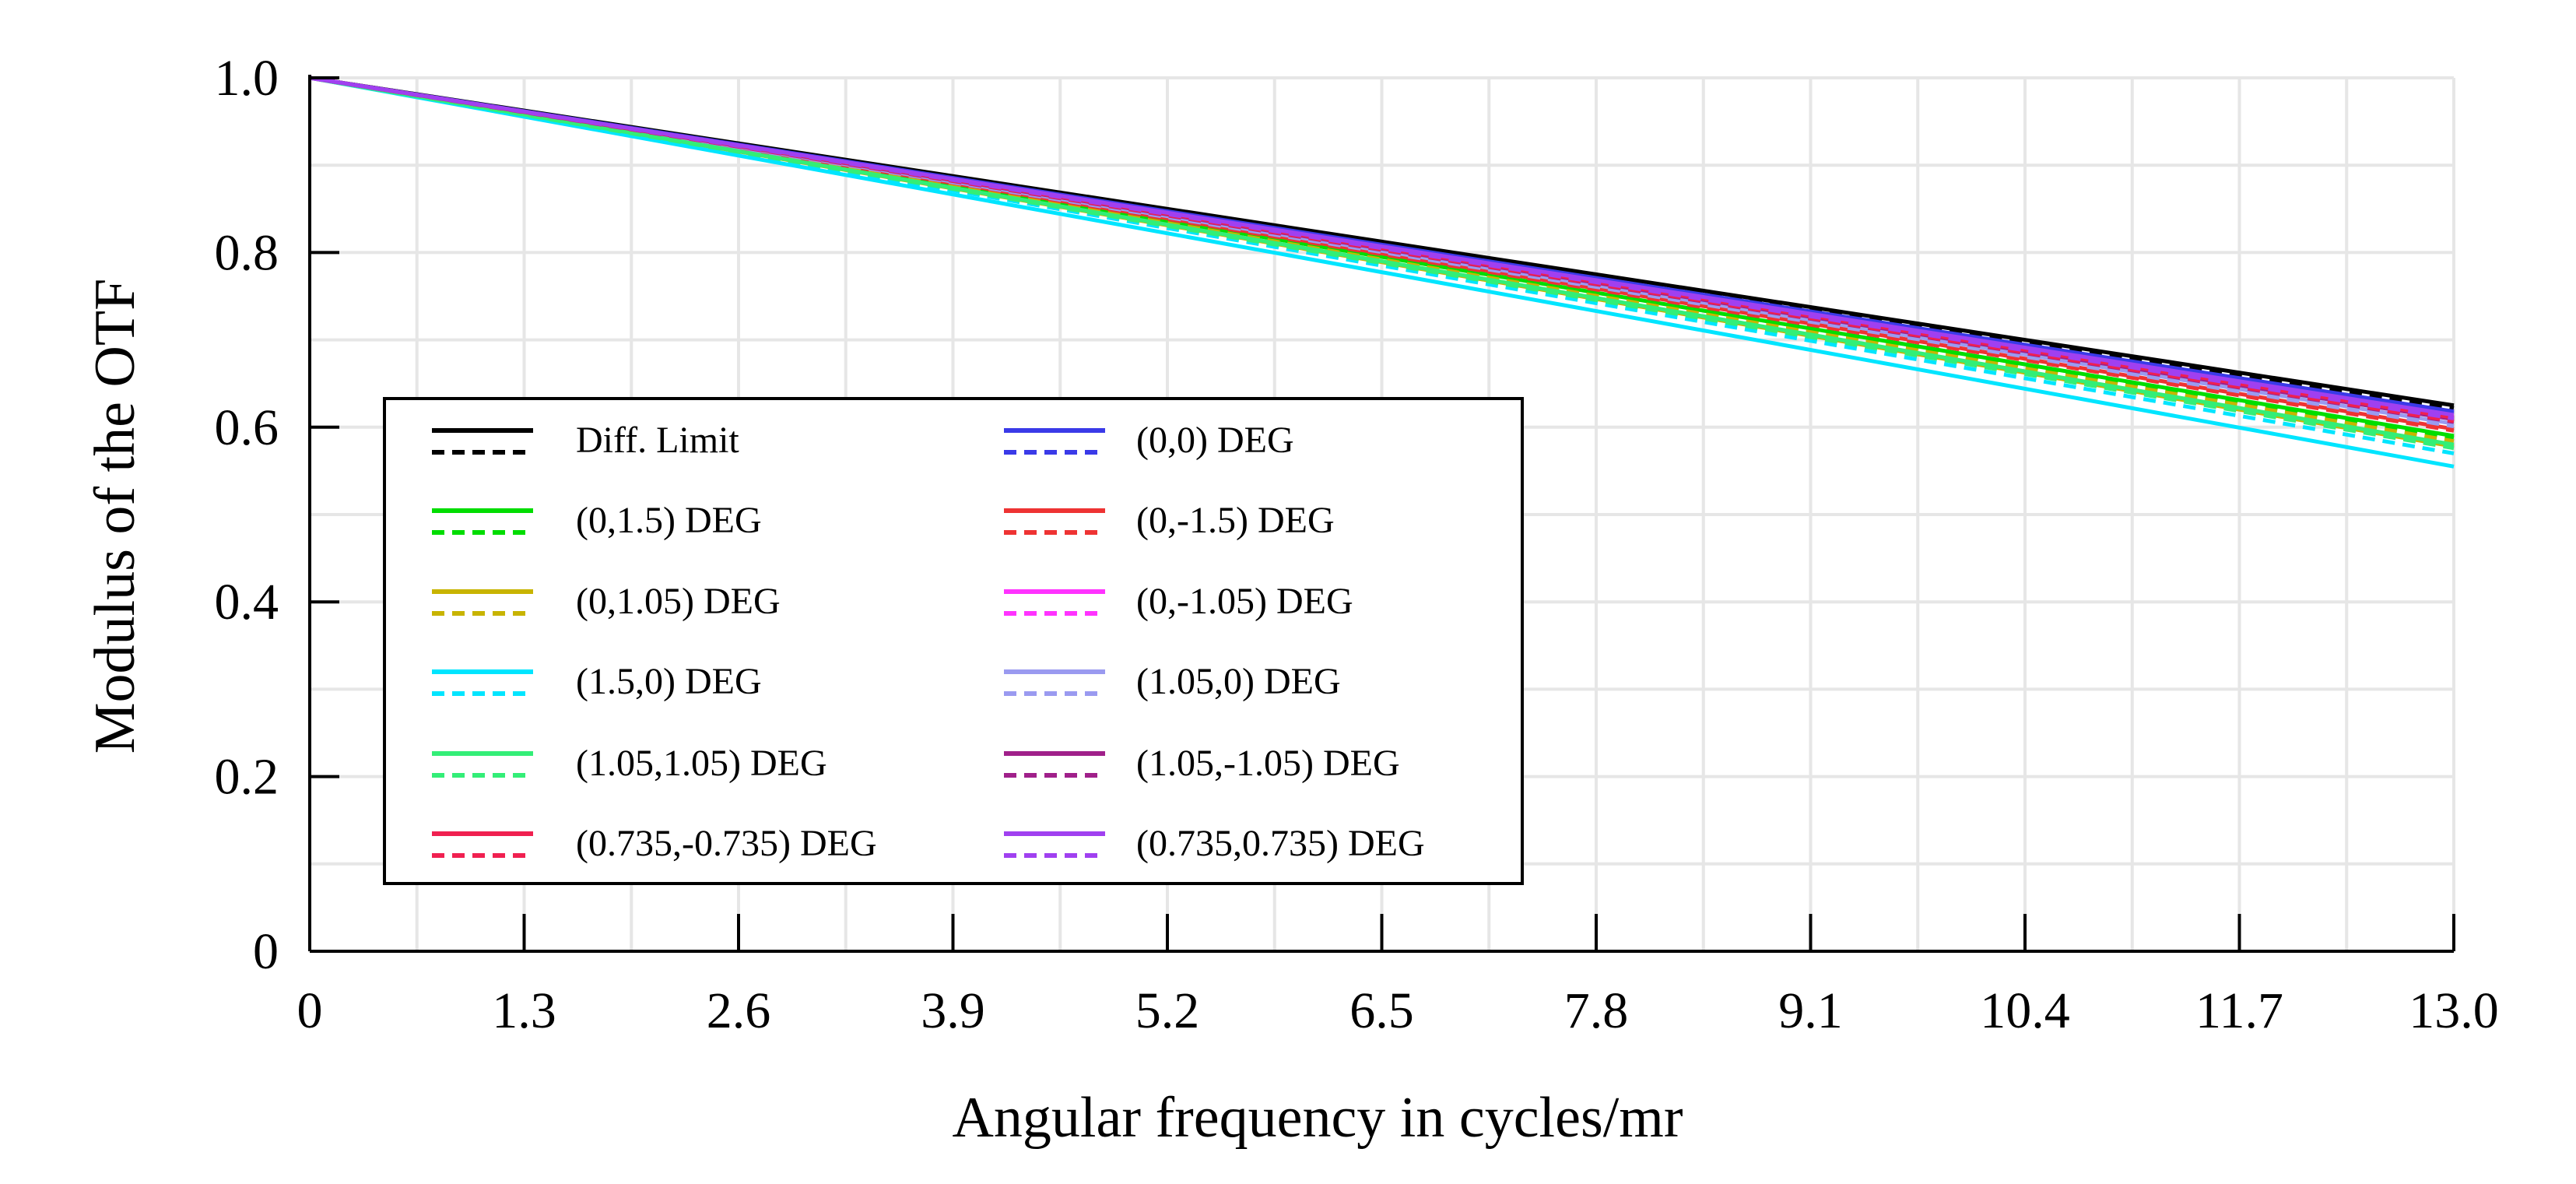  I want to click on legend-entry: (1.05,0) DEG, so click(1172, 681).